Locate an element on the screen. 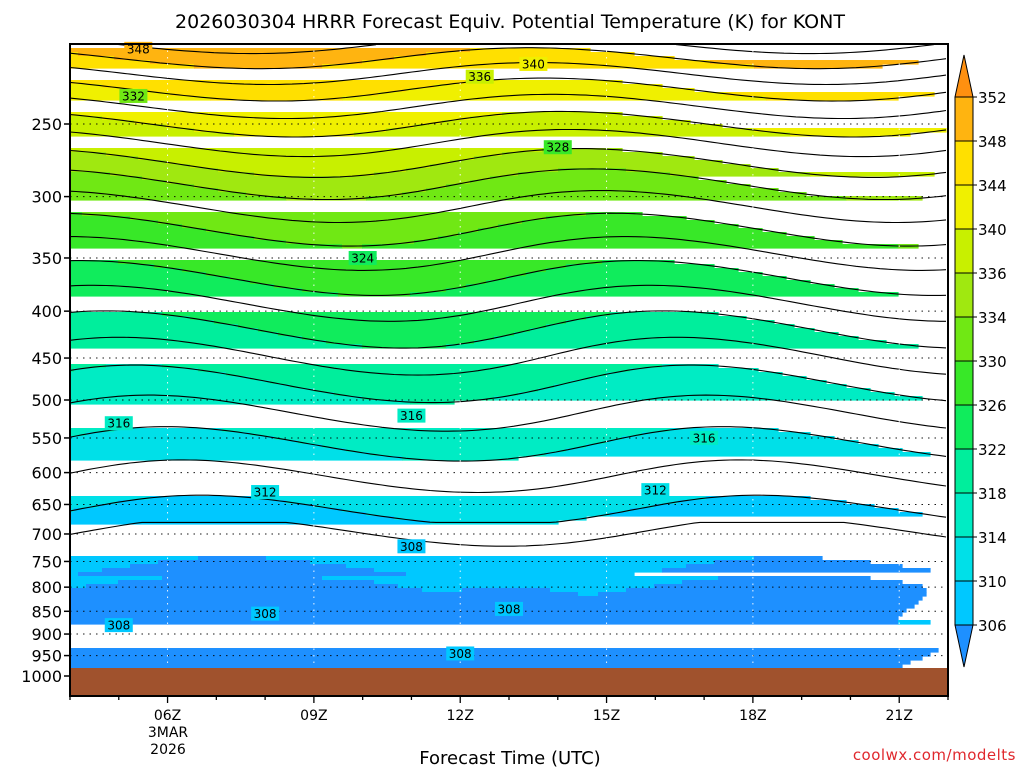 Image resolution: width=1024 pixels, height=768 pixels. y-tick-label-500: 500 is located at coordinates (46, 400).